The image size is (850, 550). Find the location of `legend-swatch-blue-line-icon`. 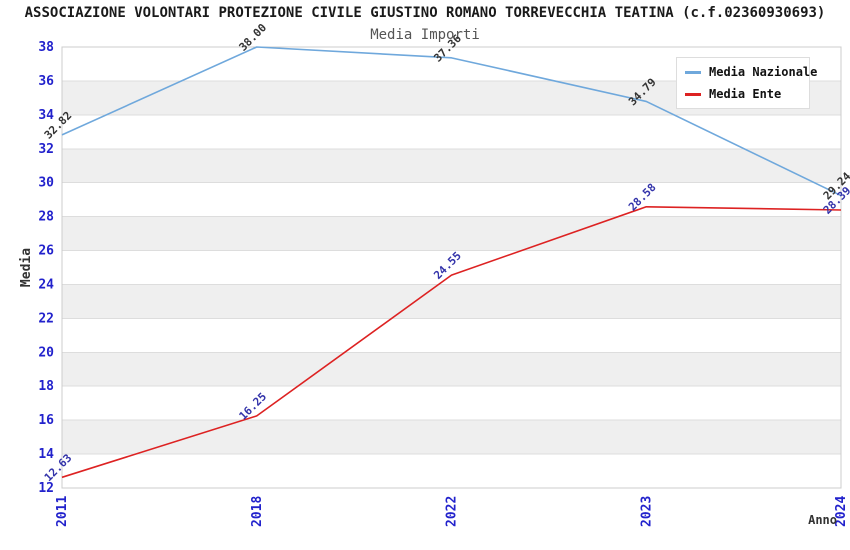

legend-swatch-blue-line-icon is located at coordinates (693, 72).